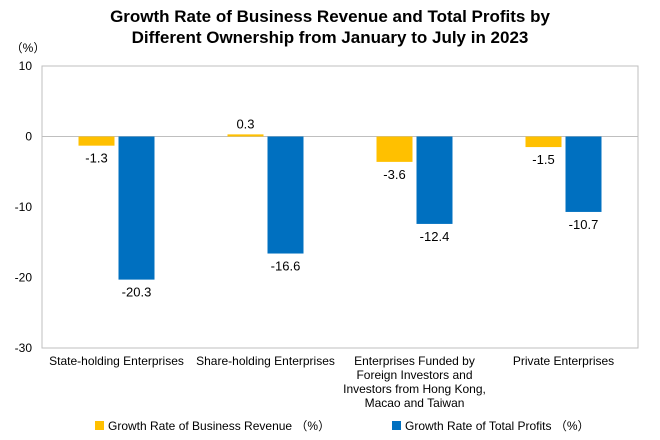 This screenshot has width=660, height=440. I want to click on data-label: -3.6, so click(394, 174).